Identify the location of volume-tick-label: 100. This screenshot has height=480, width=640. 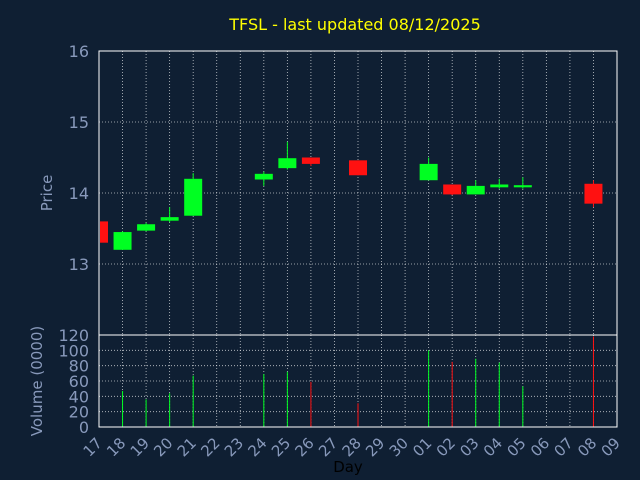
(73, 350).